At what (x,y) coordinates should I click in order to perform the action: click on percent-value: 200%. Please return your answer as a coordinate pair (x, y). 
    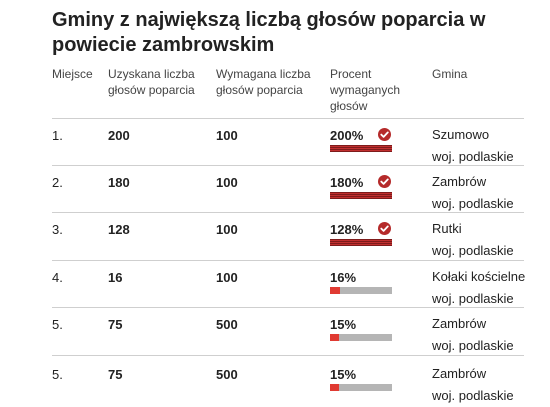
    Looking at the image, I should click on (347, 135).